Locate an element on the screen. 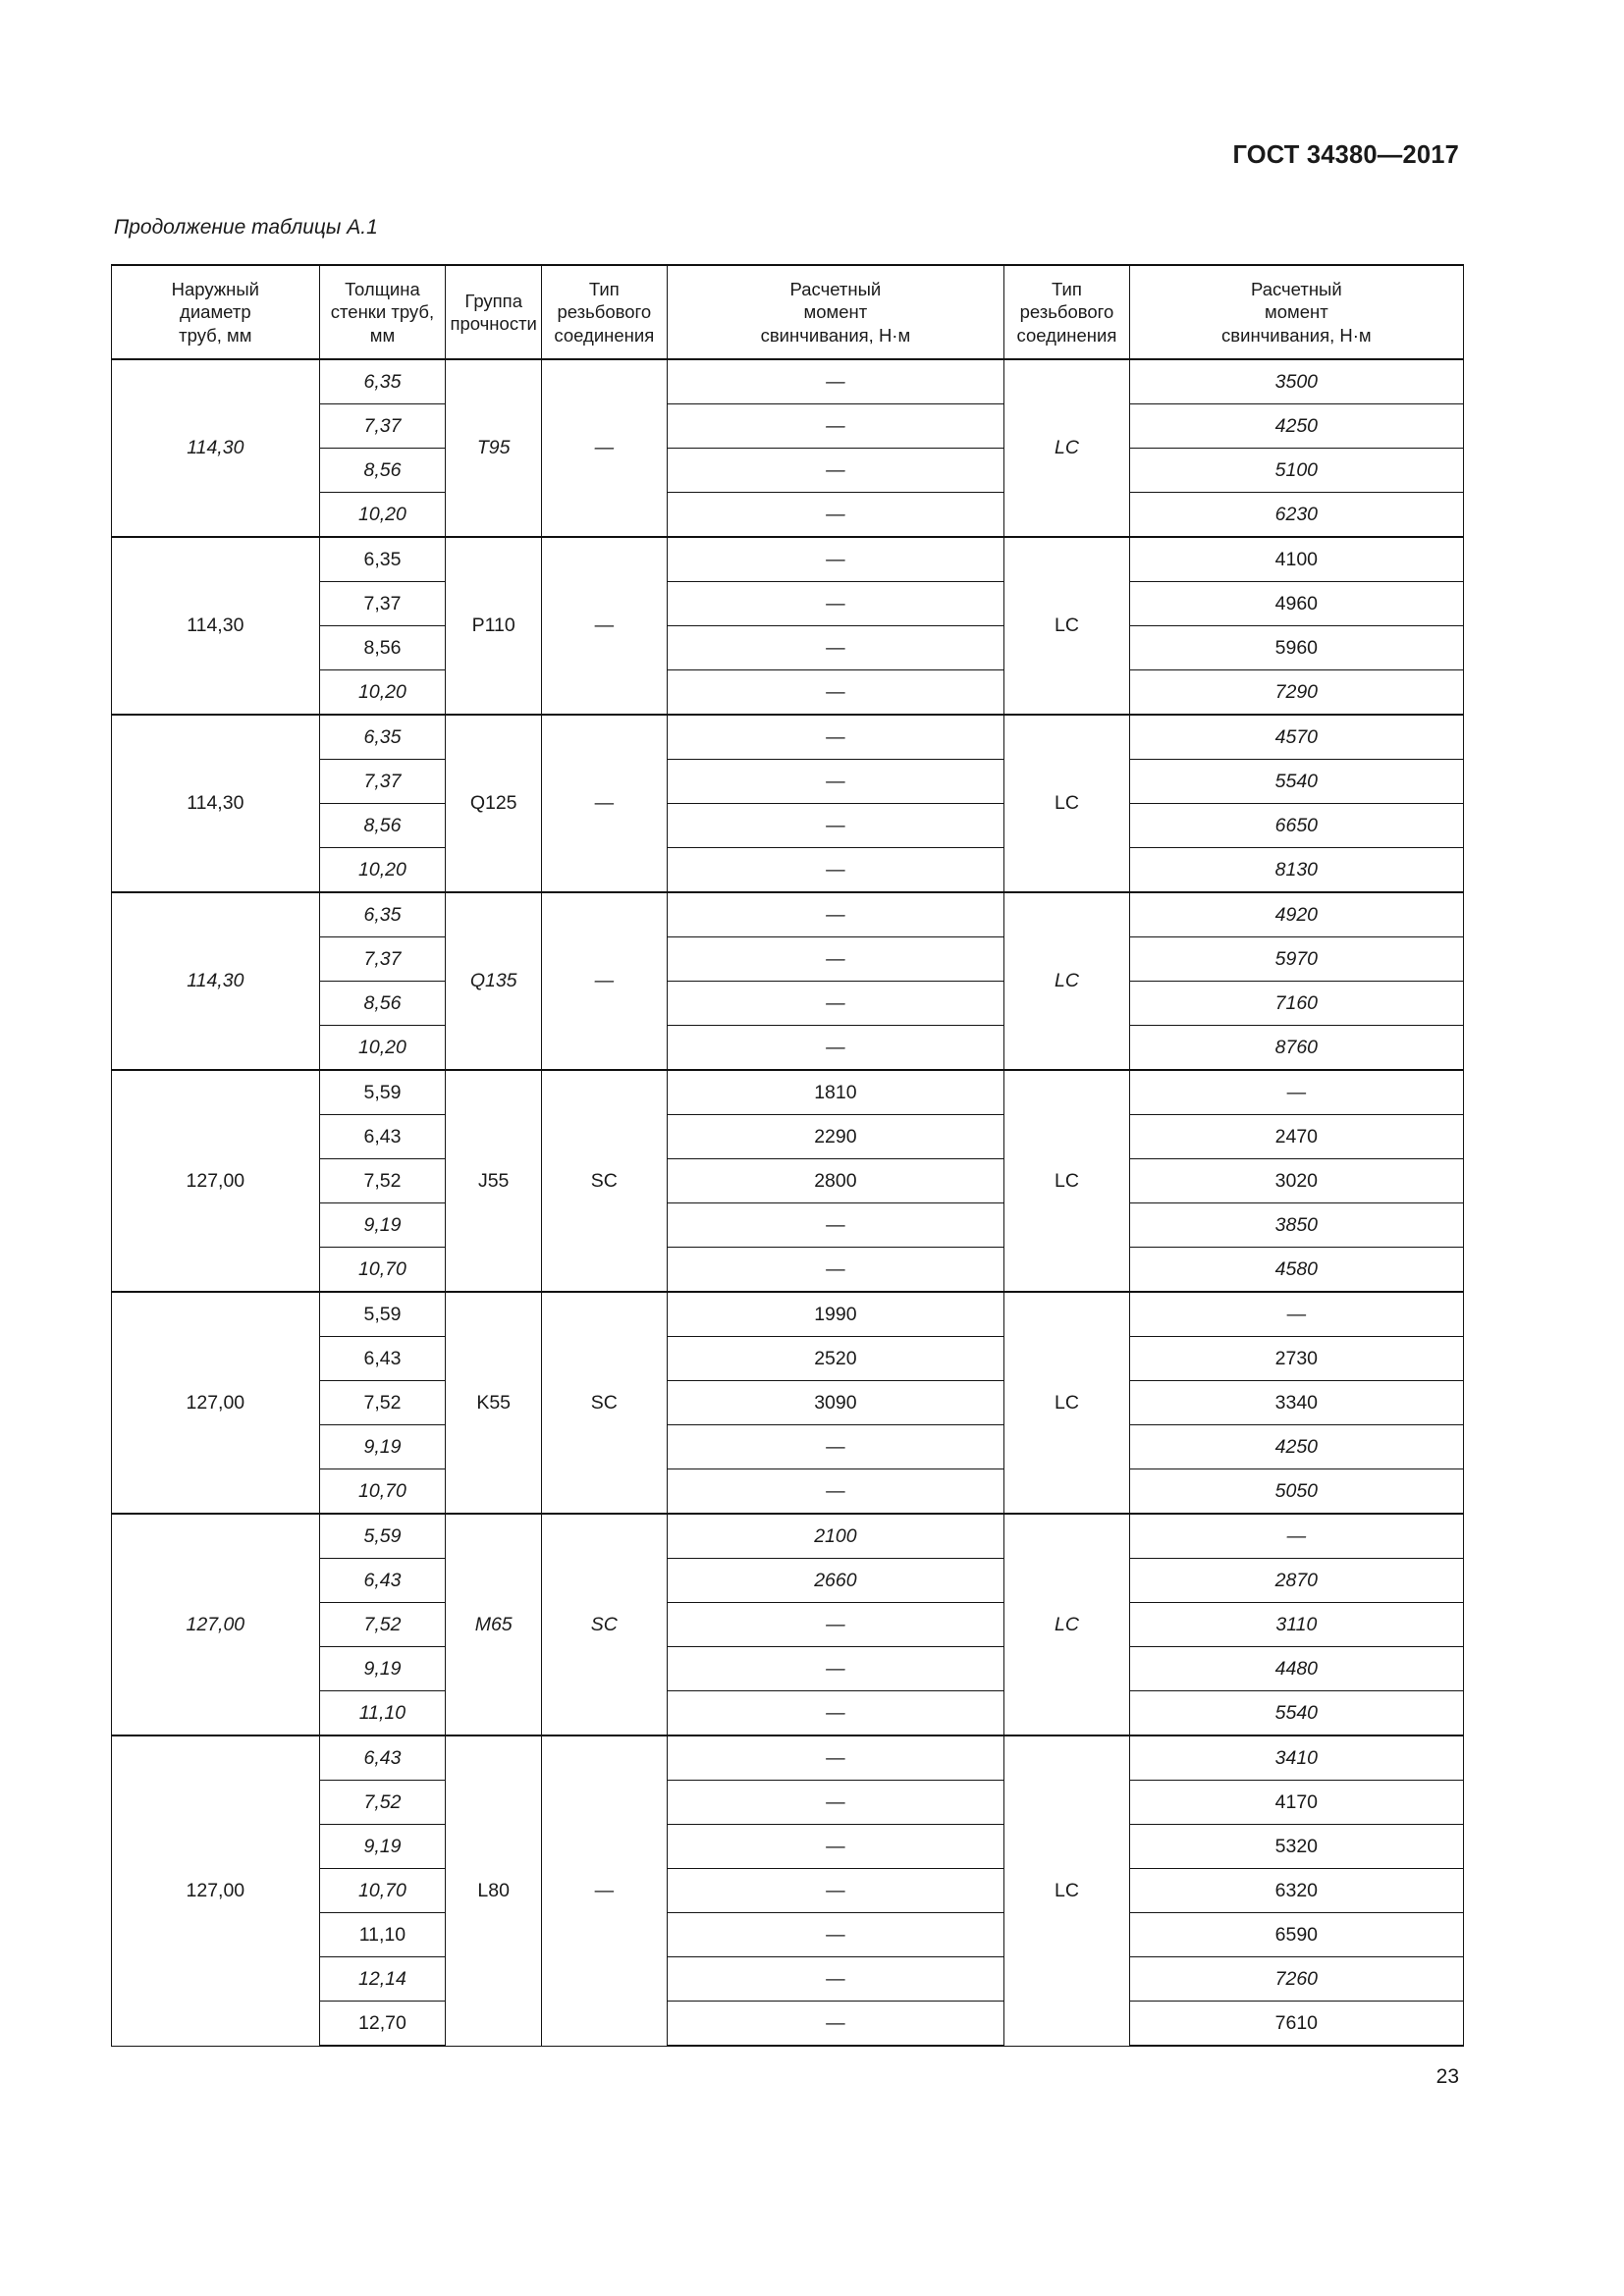  column-header-line: свинчивания, Н·м is located at coordinates (1296, 335).